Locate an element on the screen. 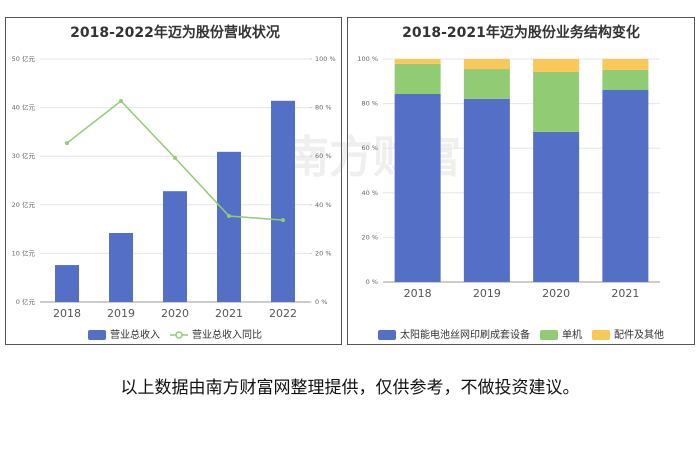 Image resolution: width=700 pixels, height=467 pixels. y-tick-label: 50 亿元 is located at coordinates (24, 58).